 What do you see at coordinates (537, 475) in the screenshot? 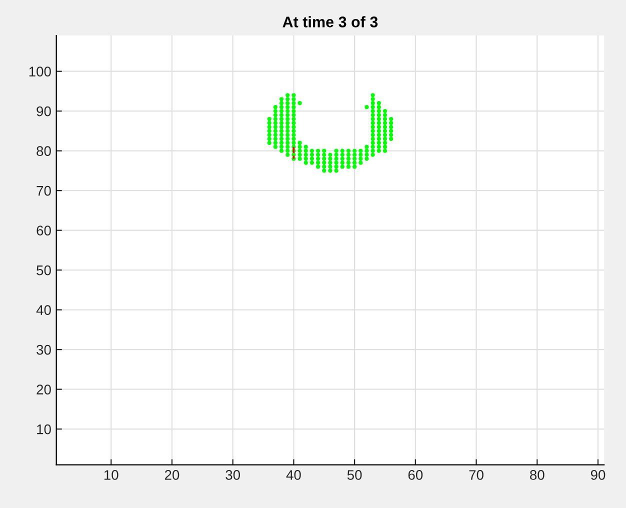
I see `x-tick-label: 80` at bounding box center [537, 475].